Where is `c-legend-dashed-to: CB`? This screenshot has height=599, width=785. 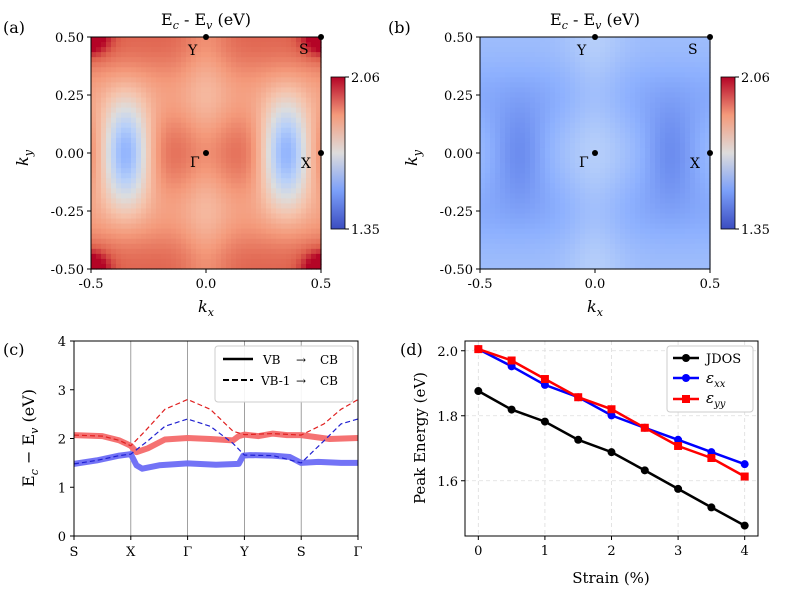
c-legend-dashed-to: CB is located at coordinates (329, 381).